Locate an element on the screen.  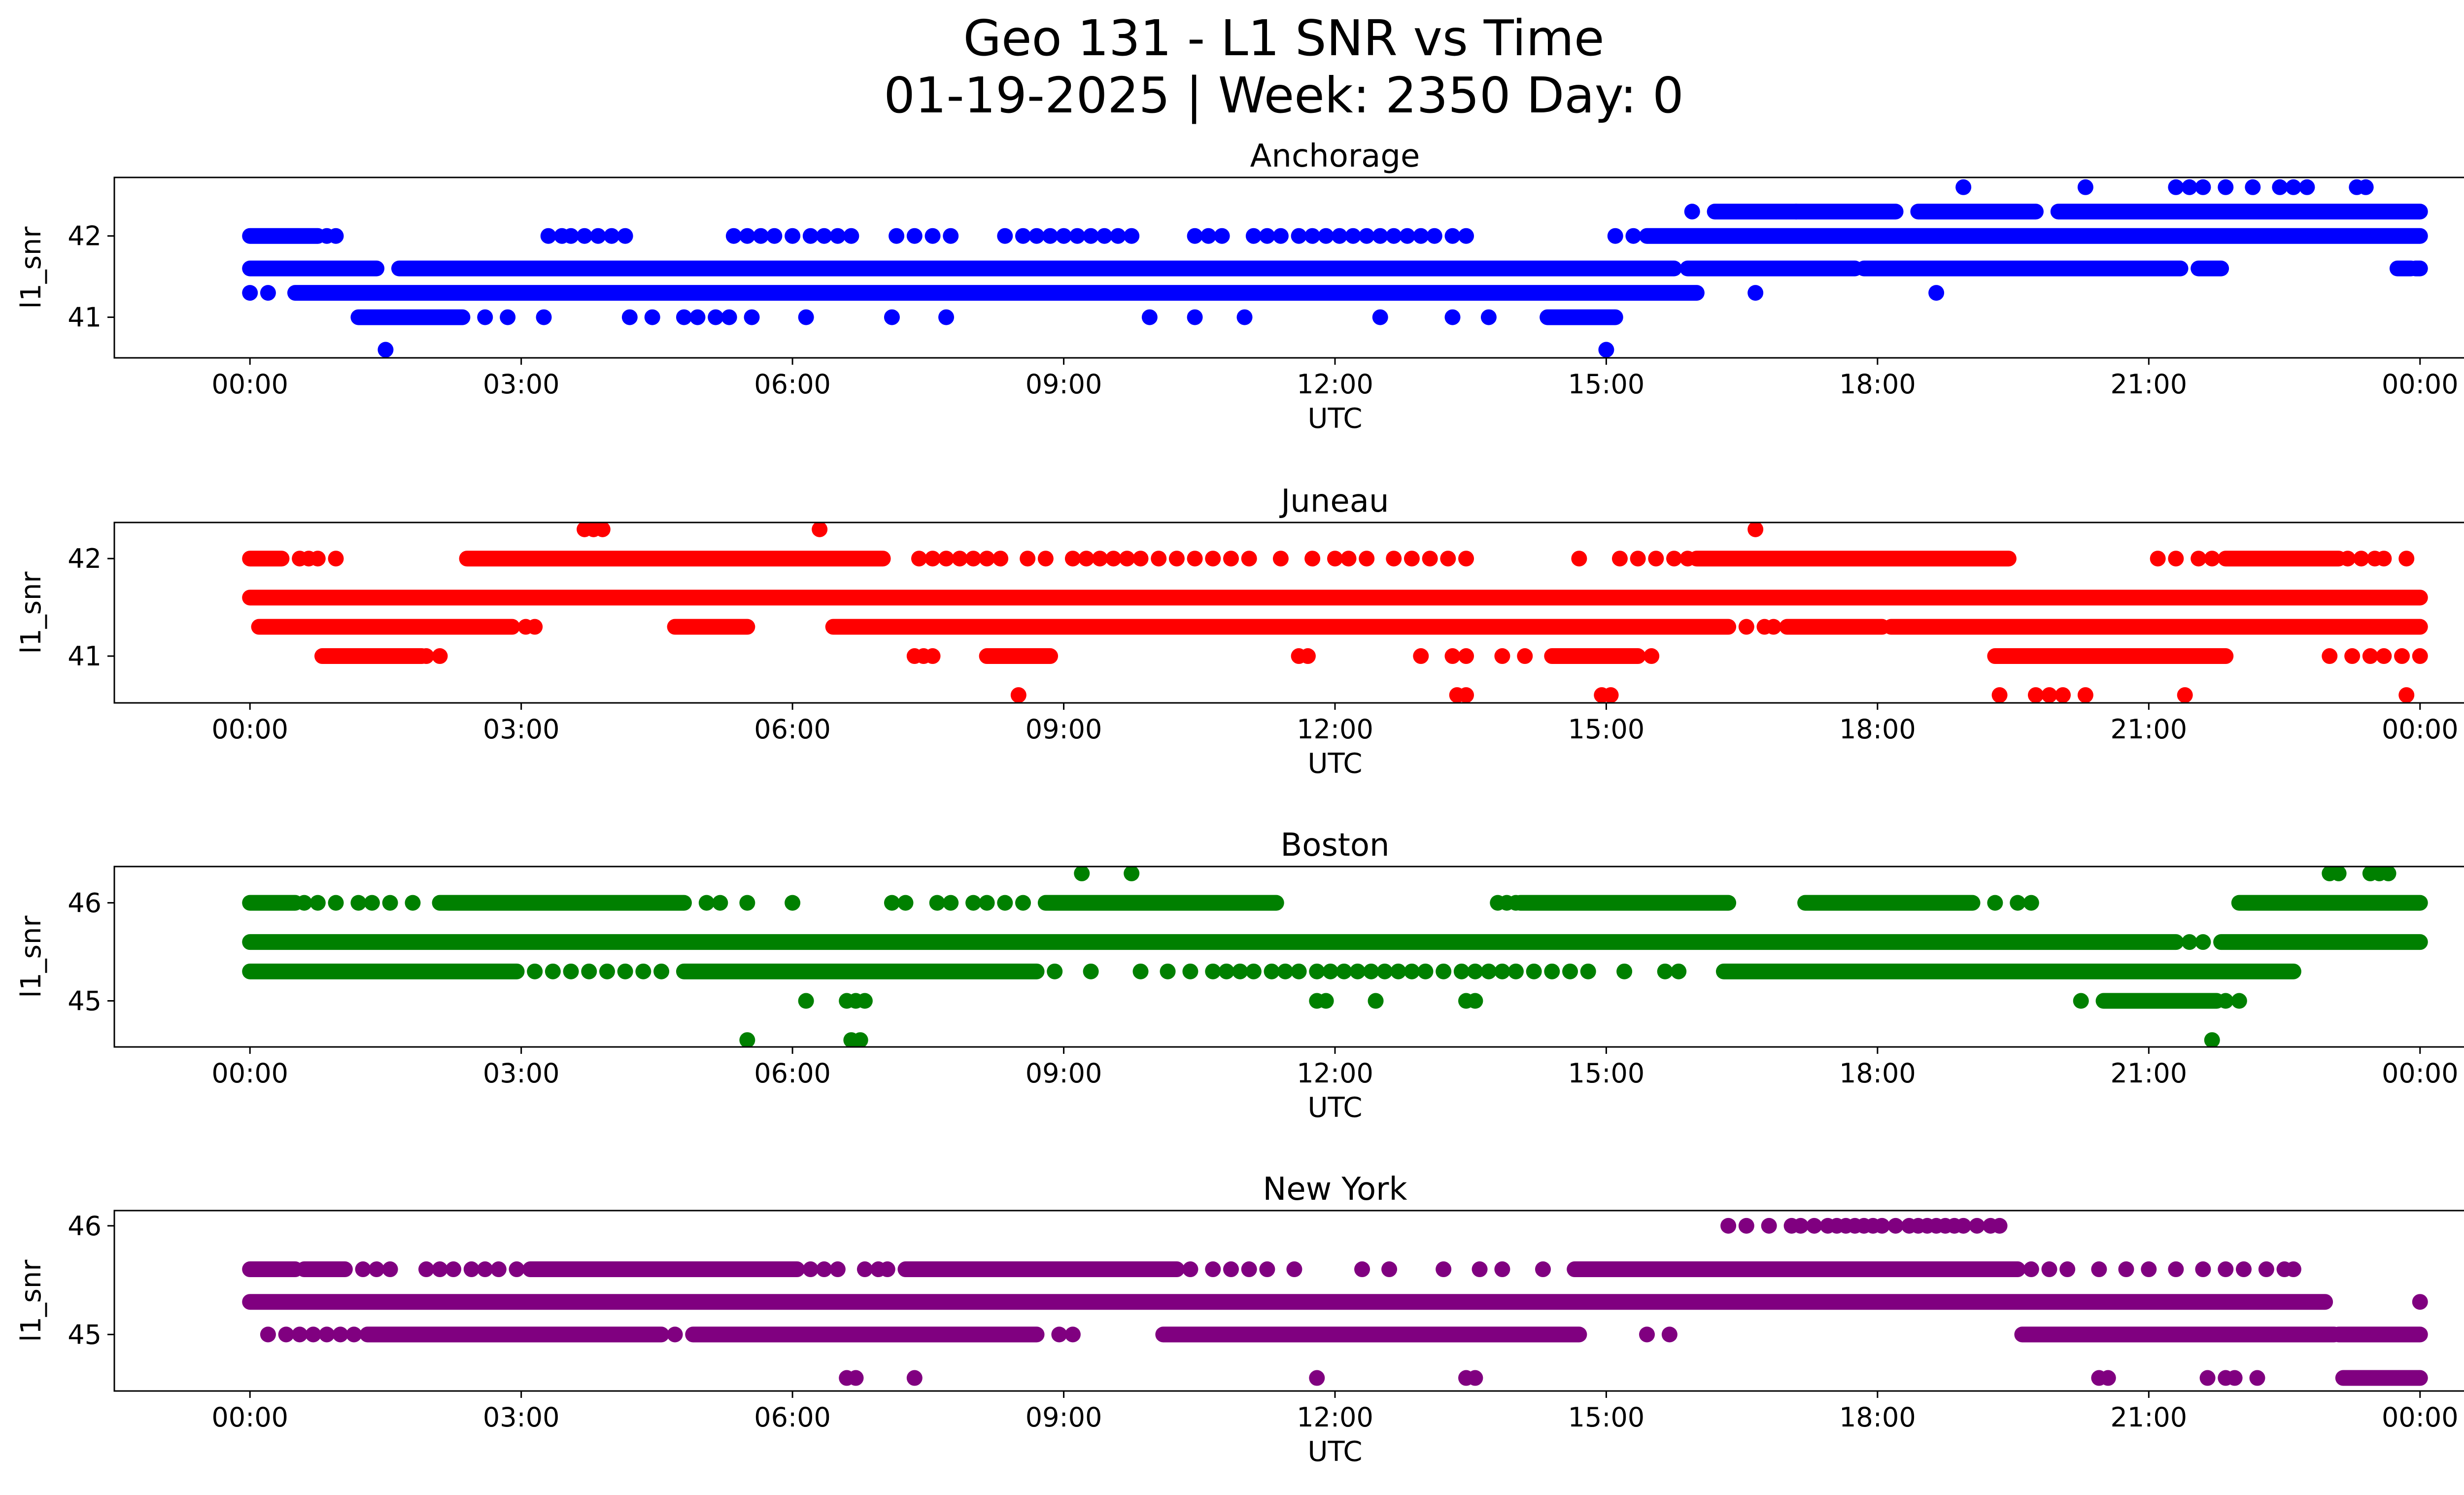
x-tick-label: 06:00 is located at coordinates (792, 1073).